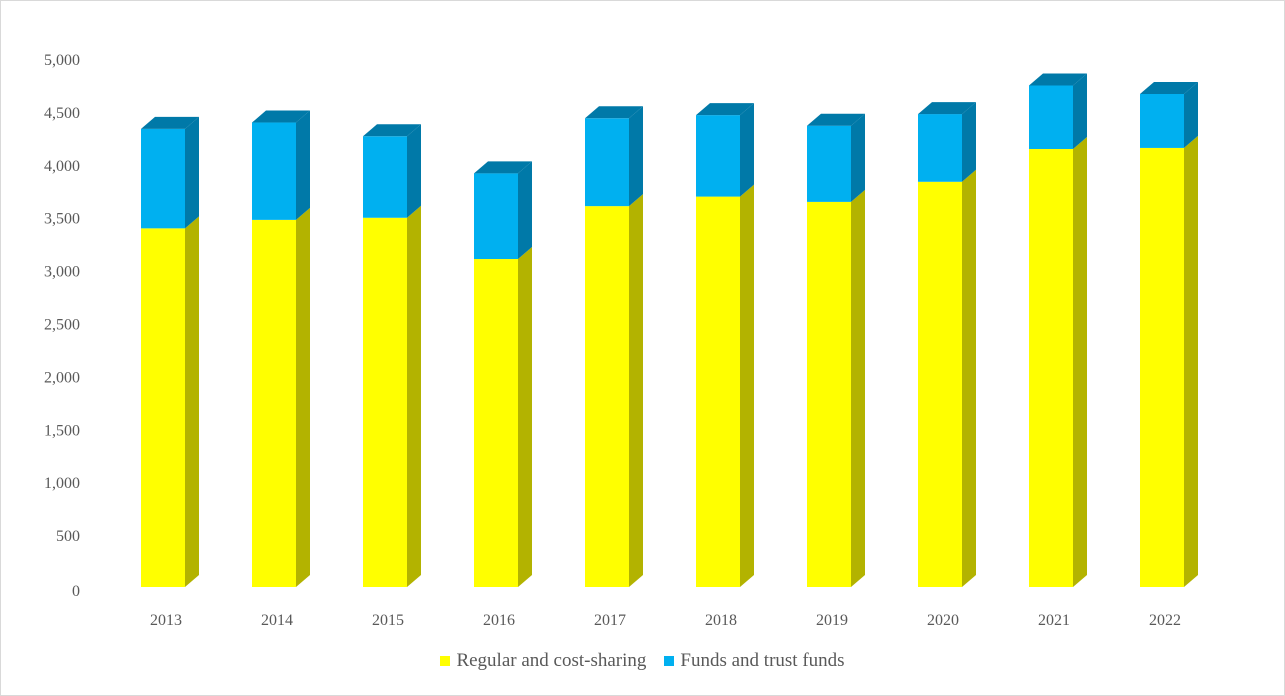 Image resolution: width=1285 pixels, height=696 pixels. Describe the element at coordinates (277, 620) in the screenshot. I see `x-tick-label: 2014` at that location.